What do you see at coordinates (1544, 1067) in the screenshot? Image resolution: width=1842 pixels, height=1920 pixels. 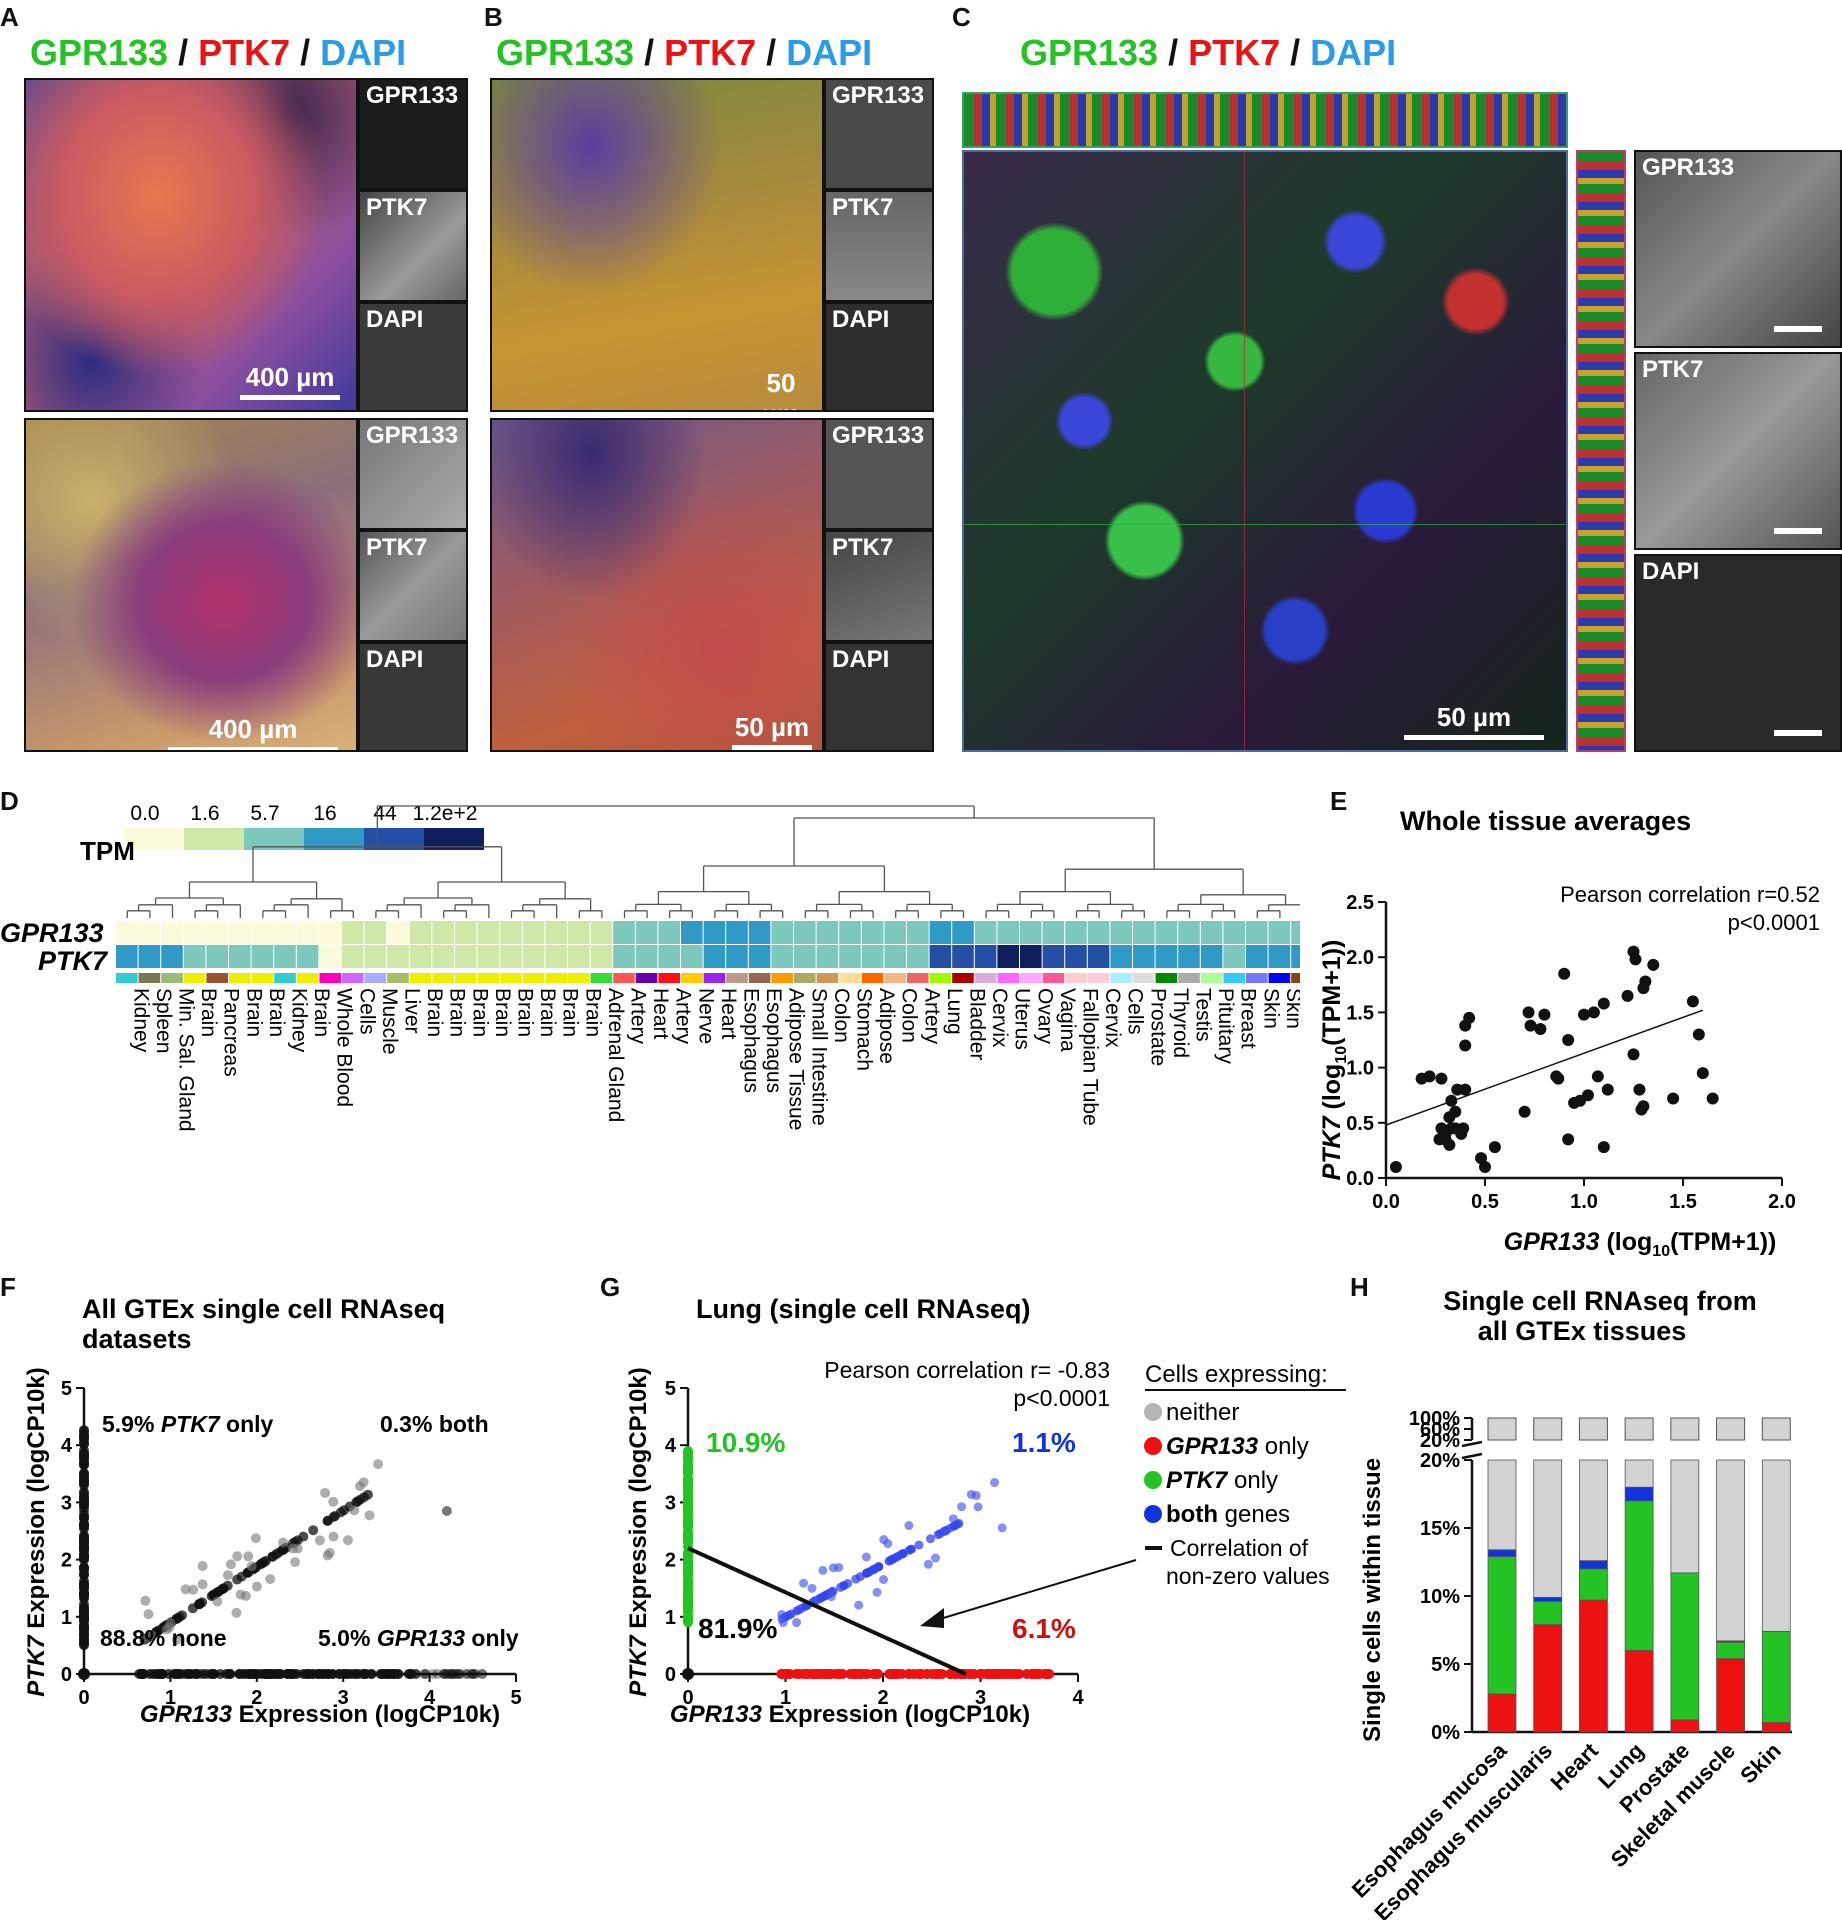 I see `e-fit-line` at bounding box center [1544, 1067].